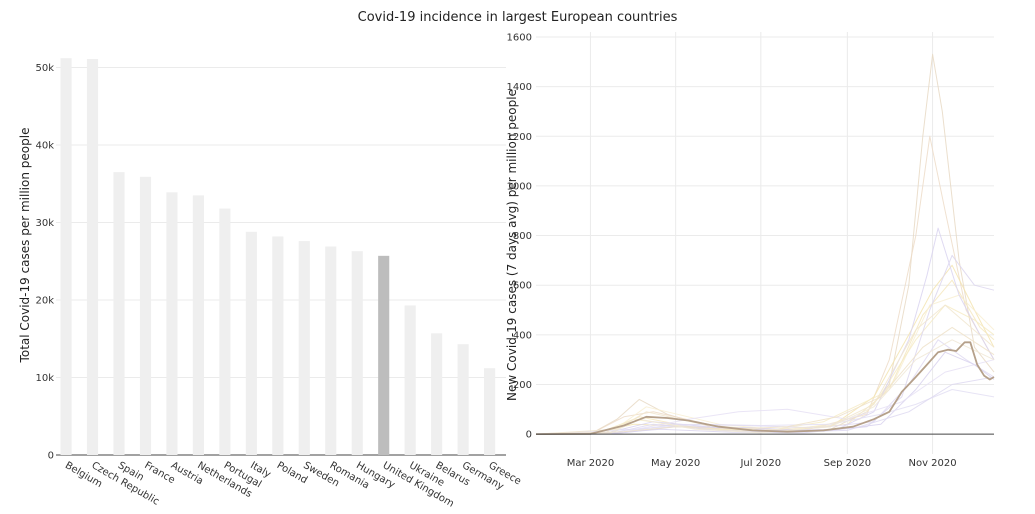 The width and height of the screenshot is (1035, 514). Describe the element at coordinates (522, 335) in the screenshot. I see `right-y-tick: 400` at that location.